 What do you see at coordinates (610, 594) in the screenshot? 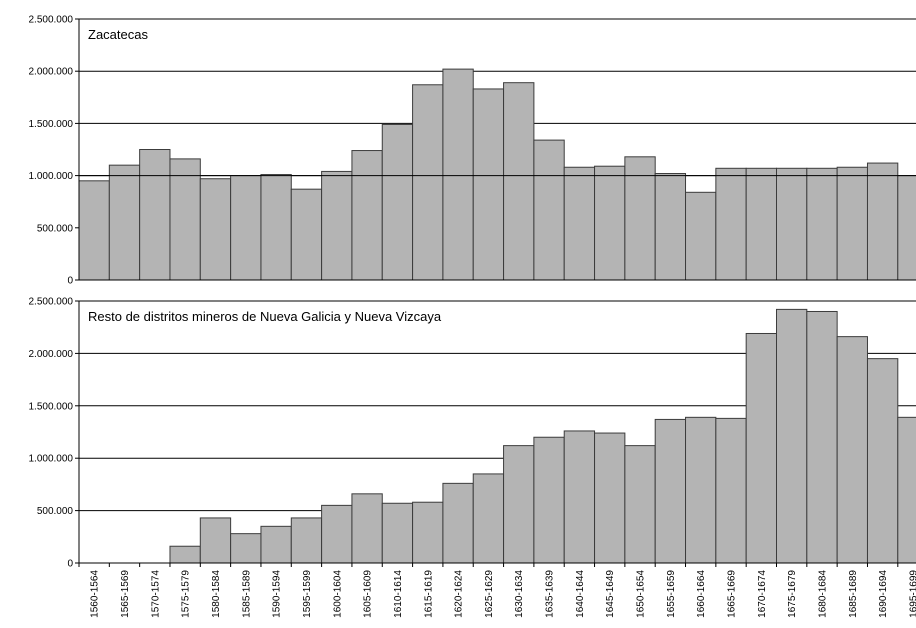
I see `x-tick-label: 1645-1649` at bounding box center [610, 594].